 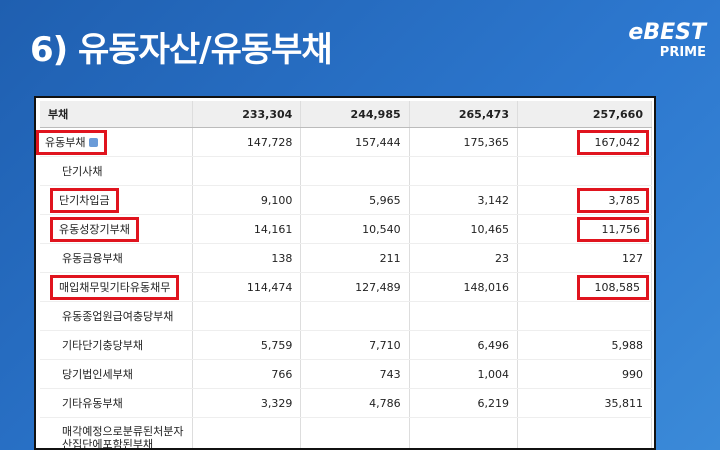 I want to click on value-cell: 7,710, so click(x=355, y=345).